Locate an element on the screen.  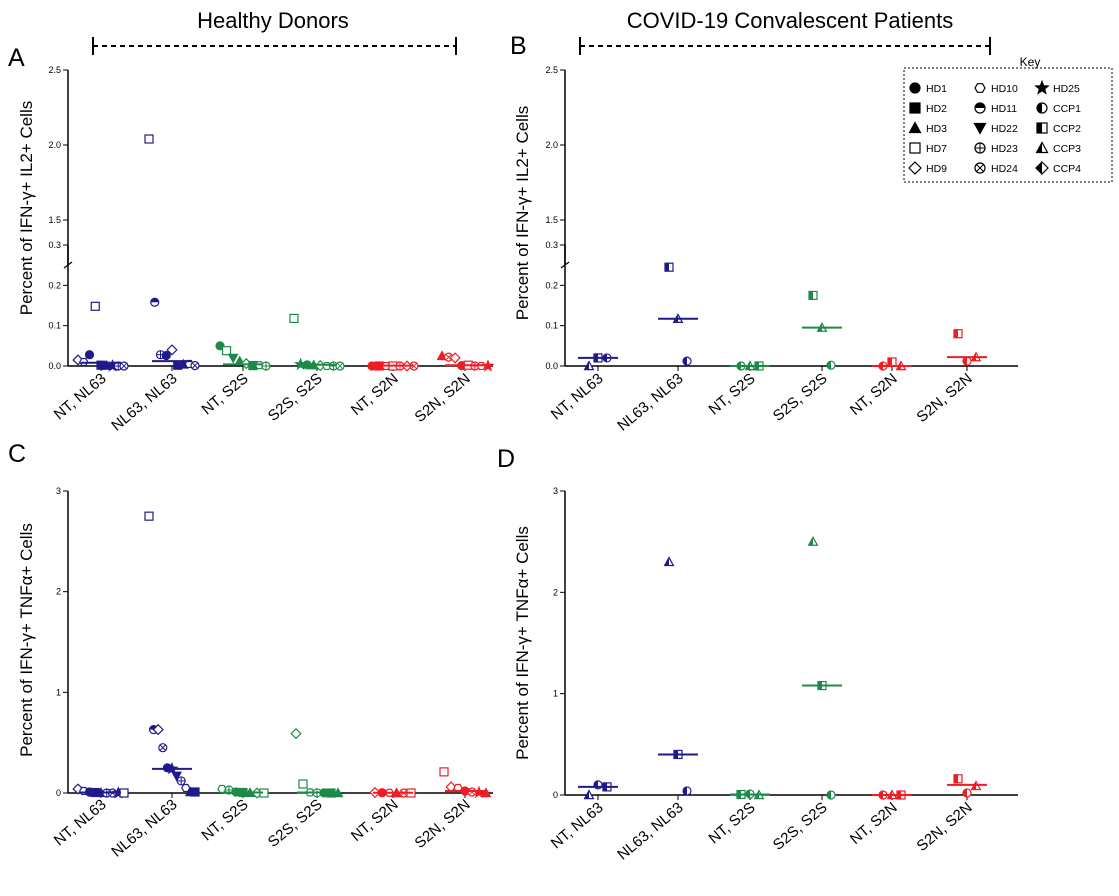
panel-d-category-label: NL63, NL63 is located at coordinates (650, 831).